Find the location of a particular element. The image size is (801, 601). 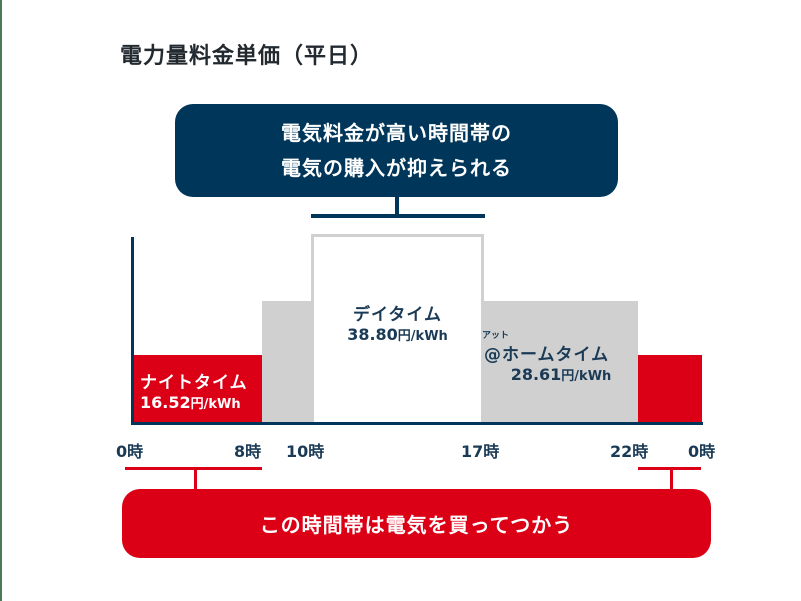

top-callout-line2: 電気の購入が抑えられる is located at coordinates (396, 167).